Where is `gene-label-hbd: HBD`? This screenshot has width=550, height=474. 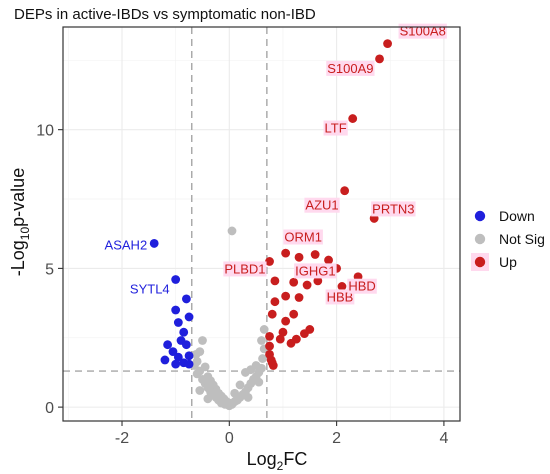
gene-label-hbd: HBD is located at coordinates (361, 286).